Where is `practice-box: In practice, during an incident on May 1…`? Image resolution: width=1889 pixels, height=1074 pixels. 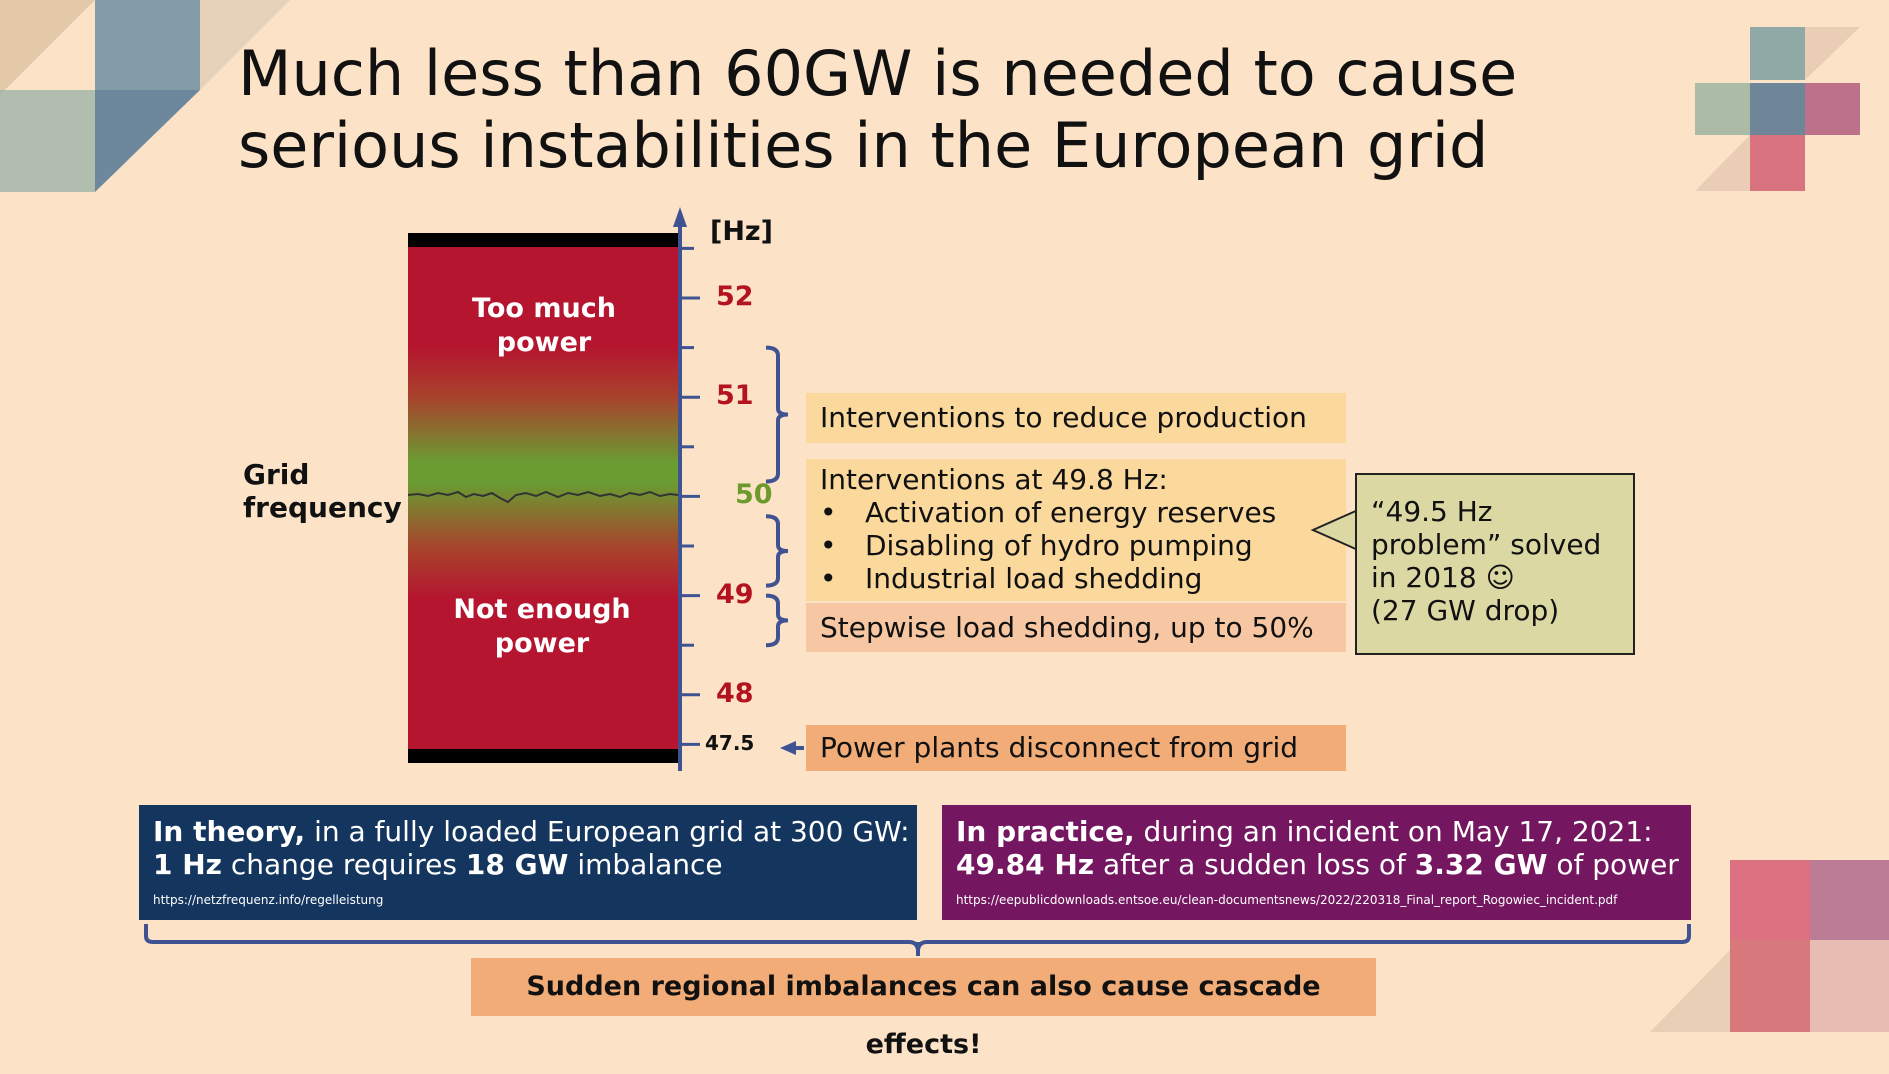 practice-box: In practice, during an incident on May 1… is located at coordinates (1316, 862).